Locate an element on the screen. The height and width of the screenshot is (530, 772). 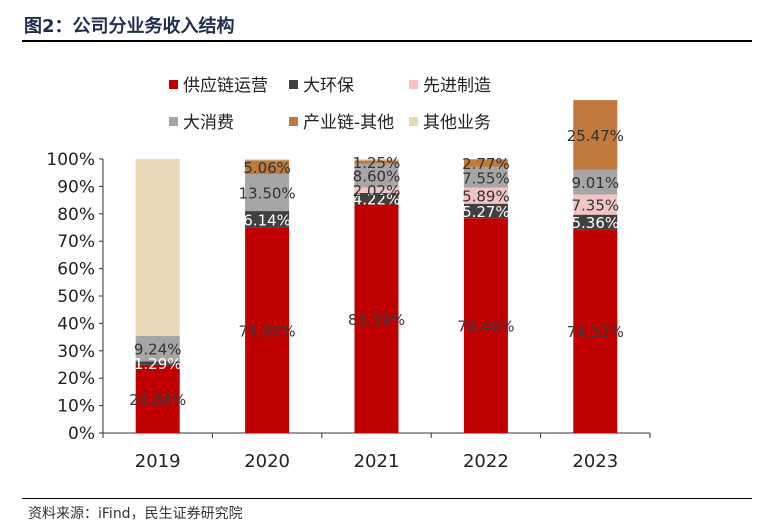
y-tick-label: 30% is located at coordinates (76, 352).